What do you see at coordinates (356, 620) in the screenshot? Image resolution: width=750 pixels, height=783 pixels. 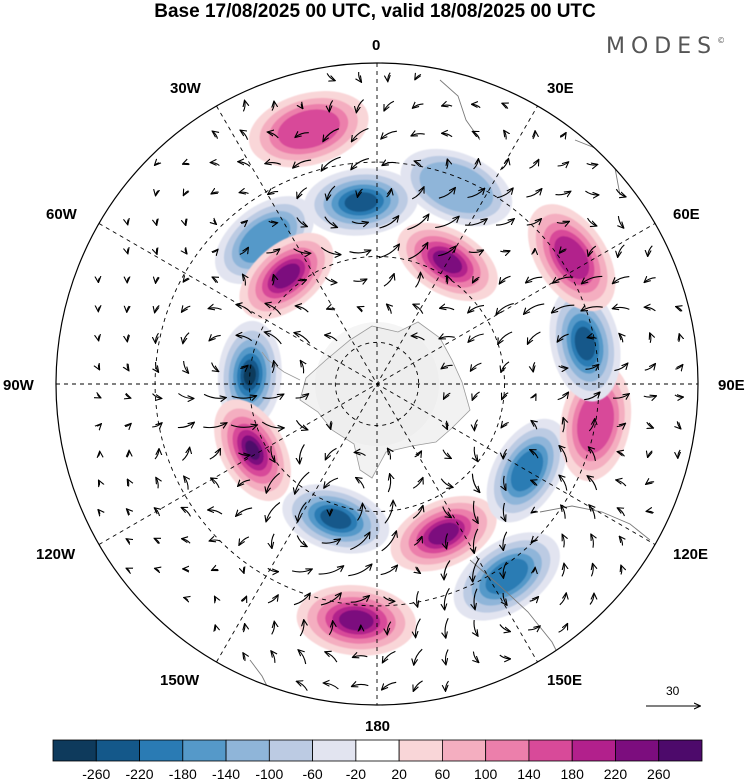 I see `contour-fill` at bounding box center [356, 620].